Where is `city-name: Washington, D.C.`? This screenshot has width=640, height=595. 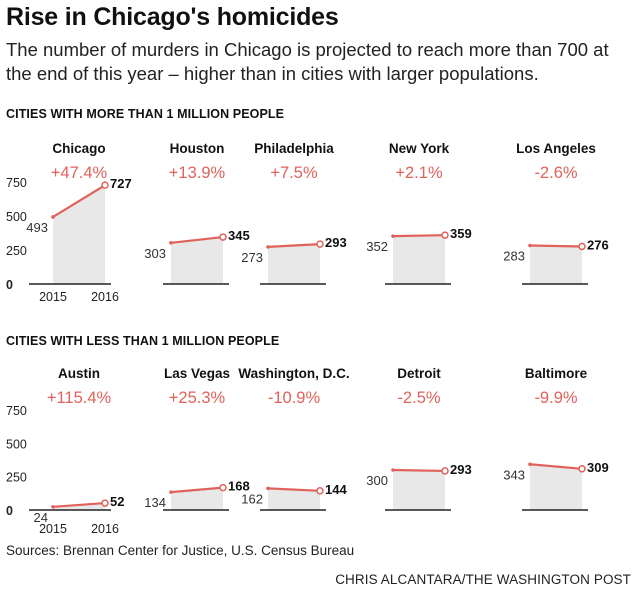 city-name: Washington, D.C. is located at coordinates (293, 373).